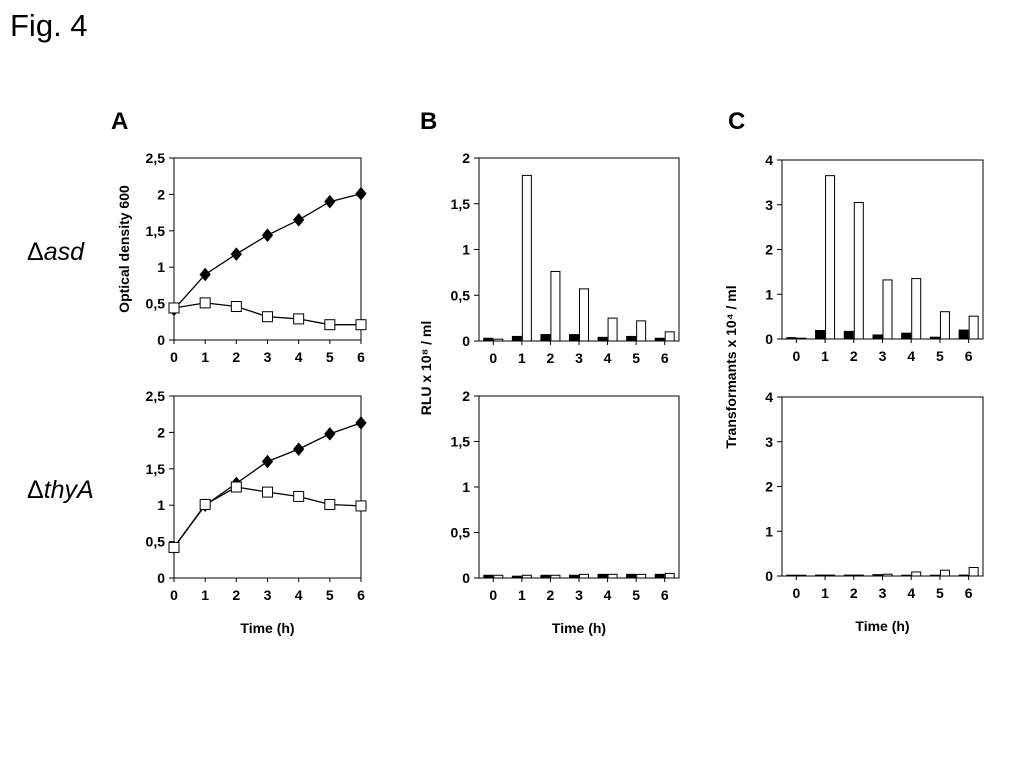 This screenshot has width=1024, height=768. What do you see at coordinates (429, 121) in the screenshot?
I see `panel-label-b: B` at bounding box center [429, 121].